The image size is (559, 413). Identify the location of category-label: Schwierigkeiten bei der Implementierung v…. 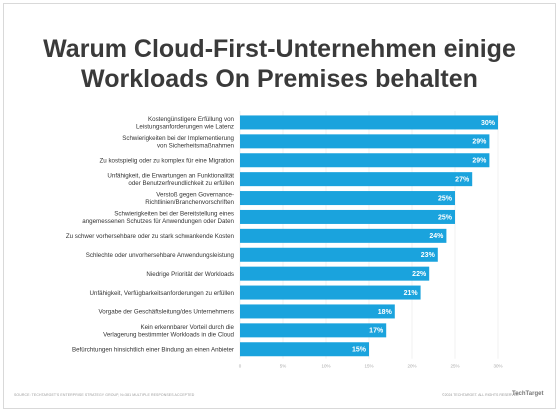
(178, 142).